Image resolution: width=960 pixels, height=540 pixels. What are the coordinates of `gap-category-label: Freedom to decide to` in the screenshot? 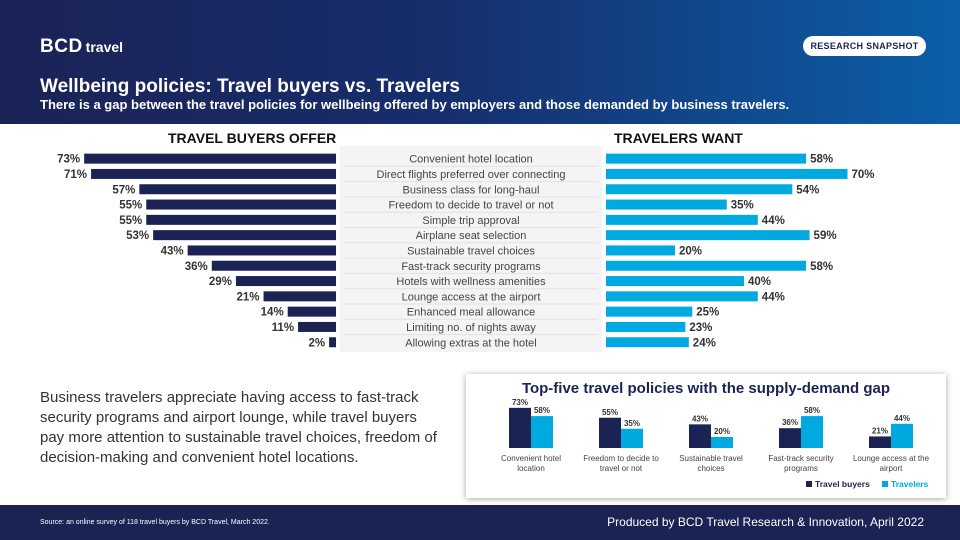 It's located at (621, 458).